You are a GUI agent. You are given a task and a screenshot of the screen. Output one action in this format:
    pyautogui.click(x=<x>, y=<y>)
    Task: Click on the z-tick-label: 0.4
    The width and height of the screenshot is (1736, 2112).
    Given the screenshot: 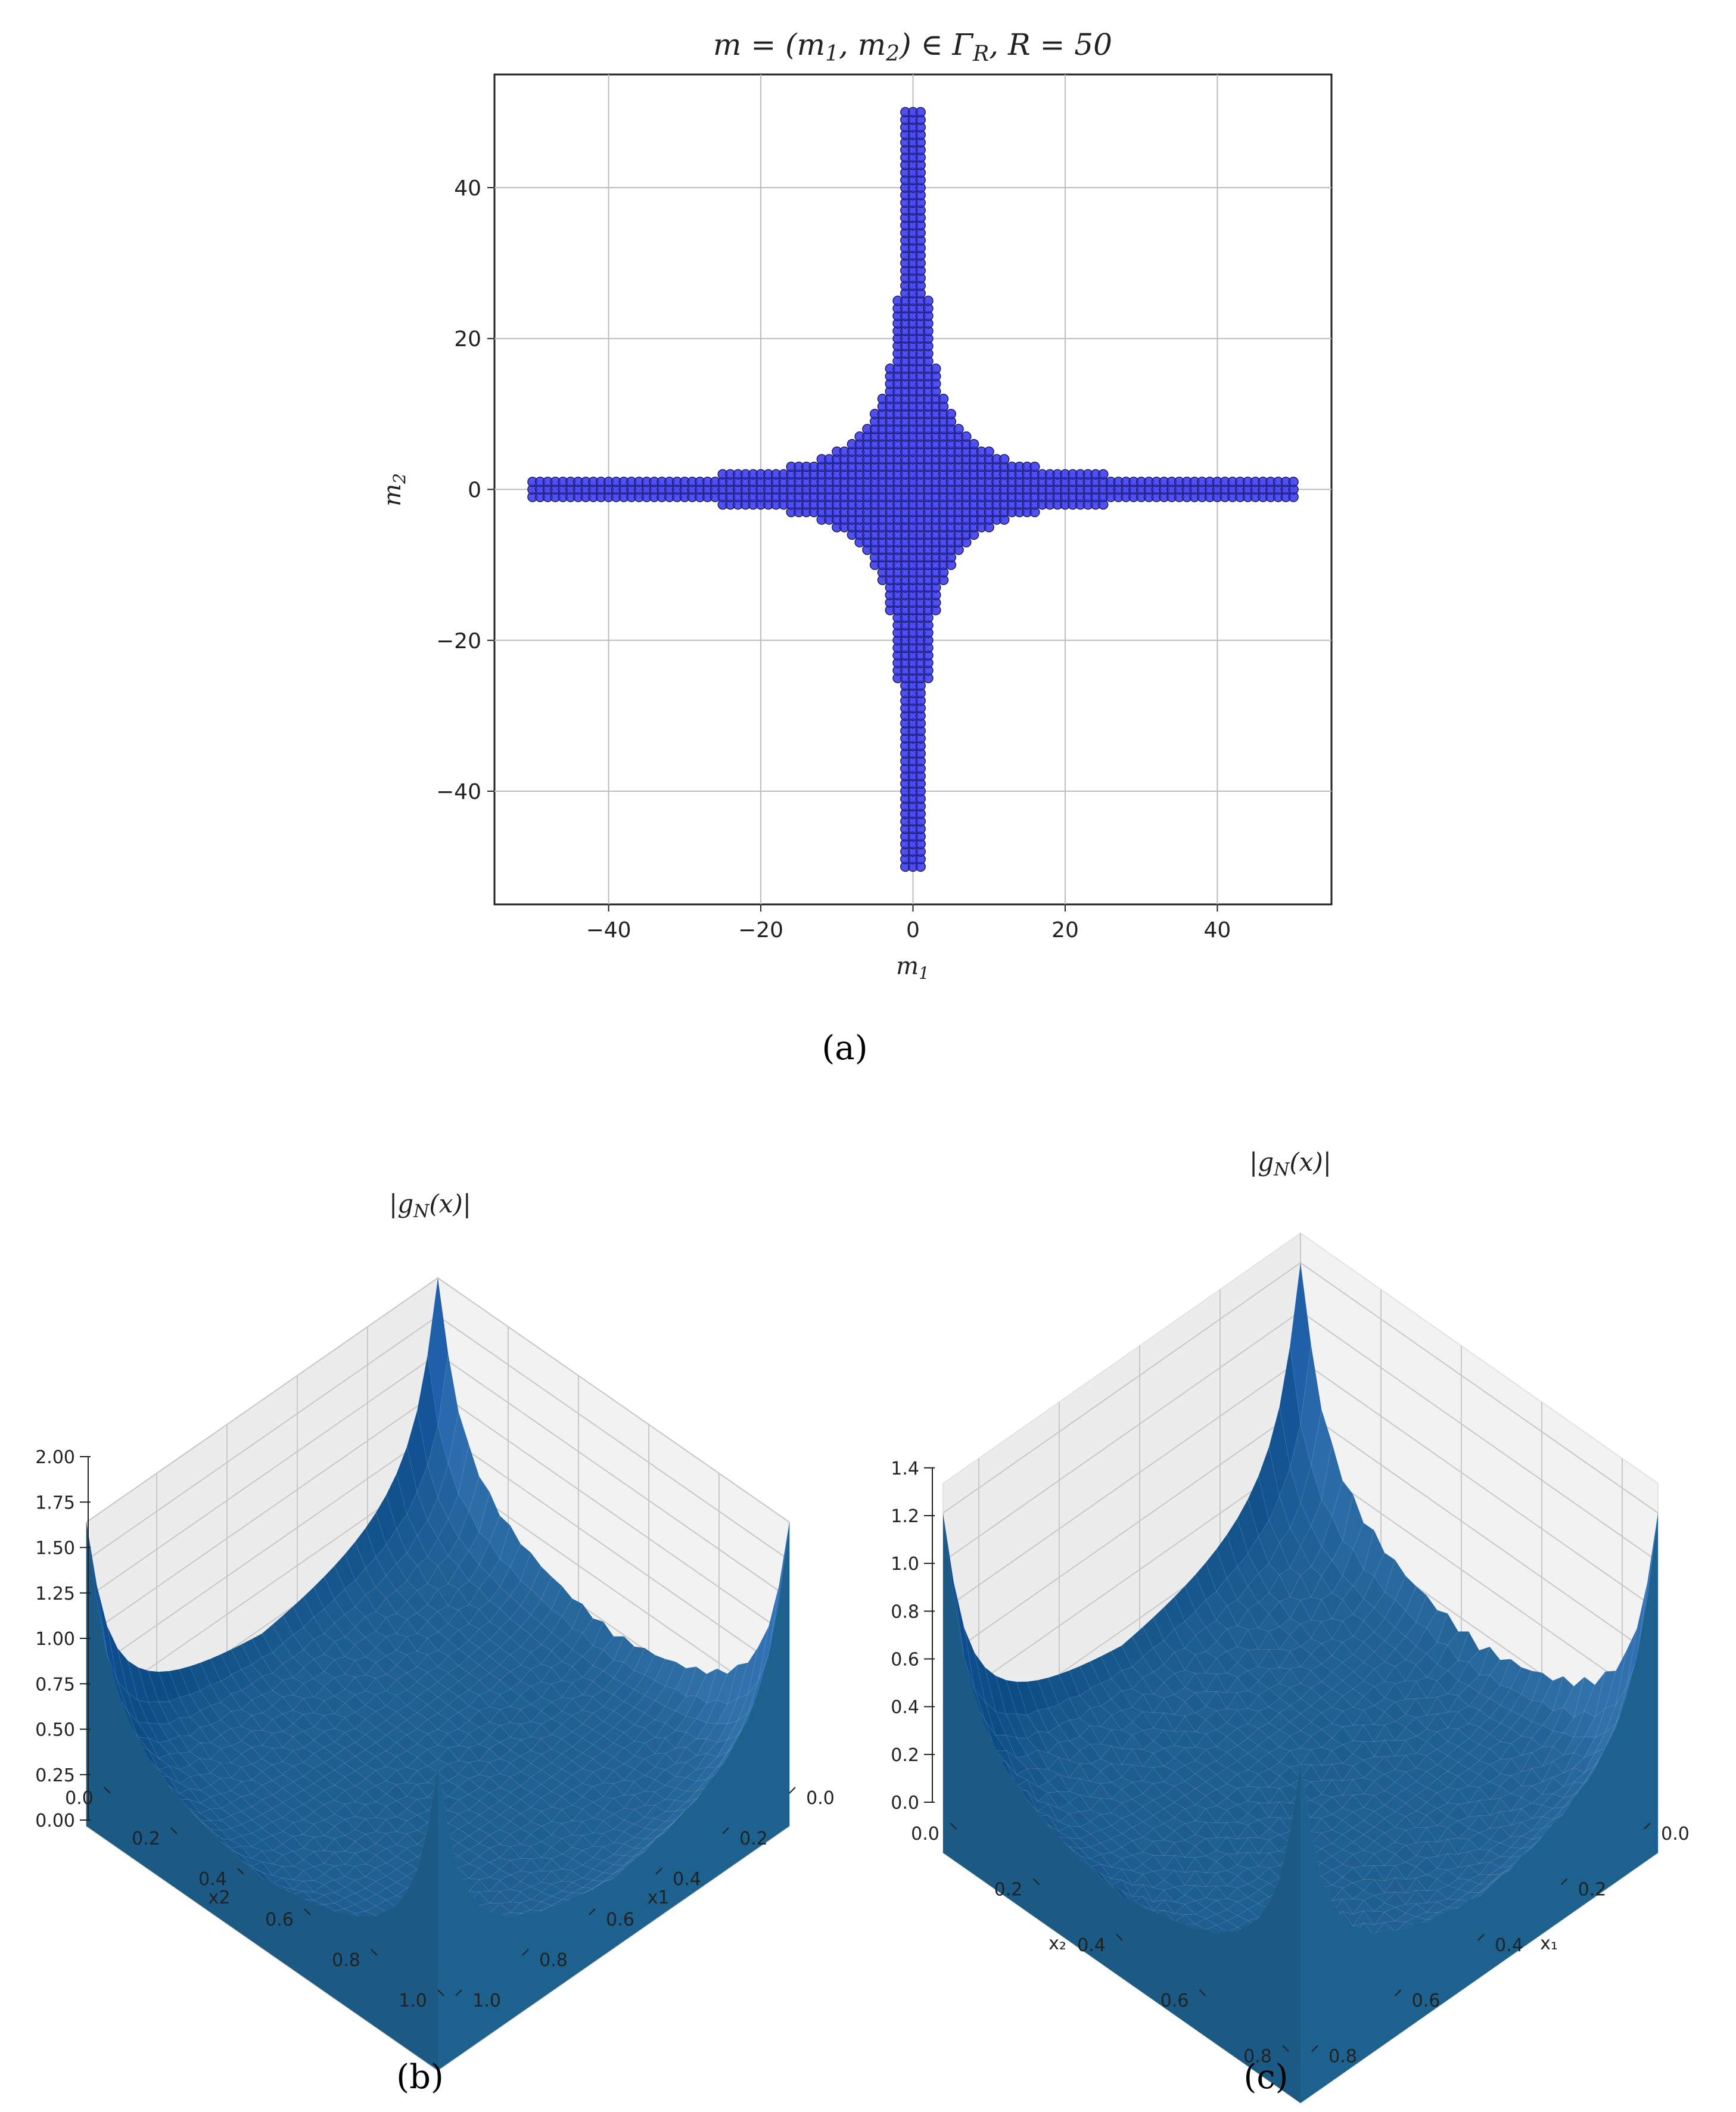 What is the action you would take?
    pyautogui.click(x=905, y=1707)
    